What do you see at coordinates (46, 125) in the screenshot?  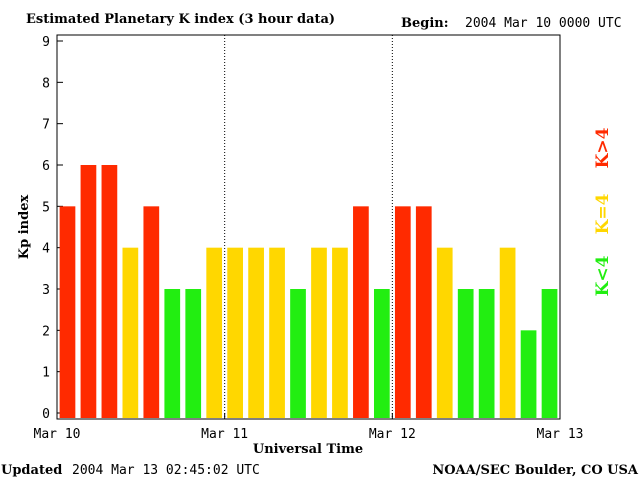 I see `y-tick-label: 7` at bounding box center [46, 125].